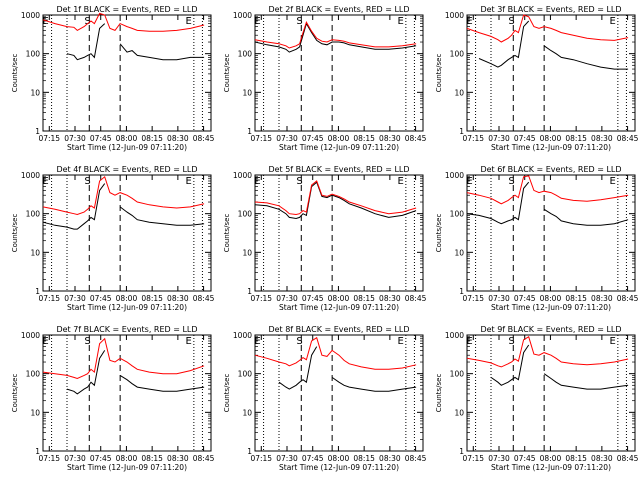 This screenshot has width=640, height=480. I want to click on chart-title: Det 7f BLACK = Events, RED = LLD, so click(126, 329).